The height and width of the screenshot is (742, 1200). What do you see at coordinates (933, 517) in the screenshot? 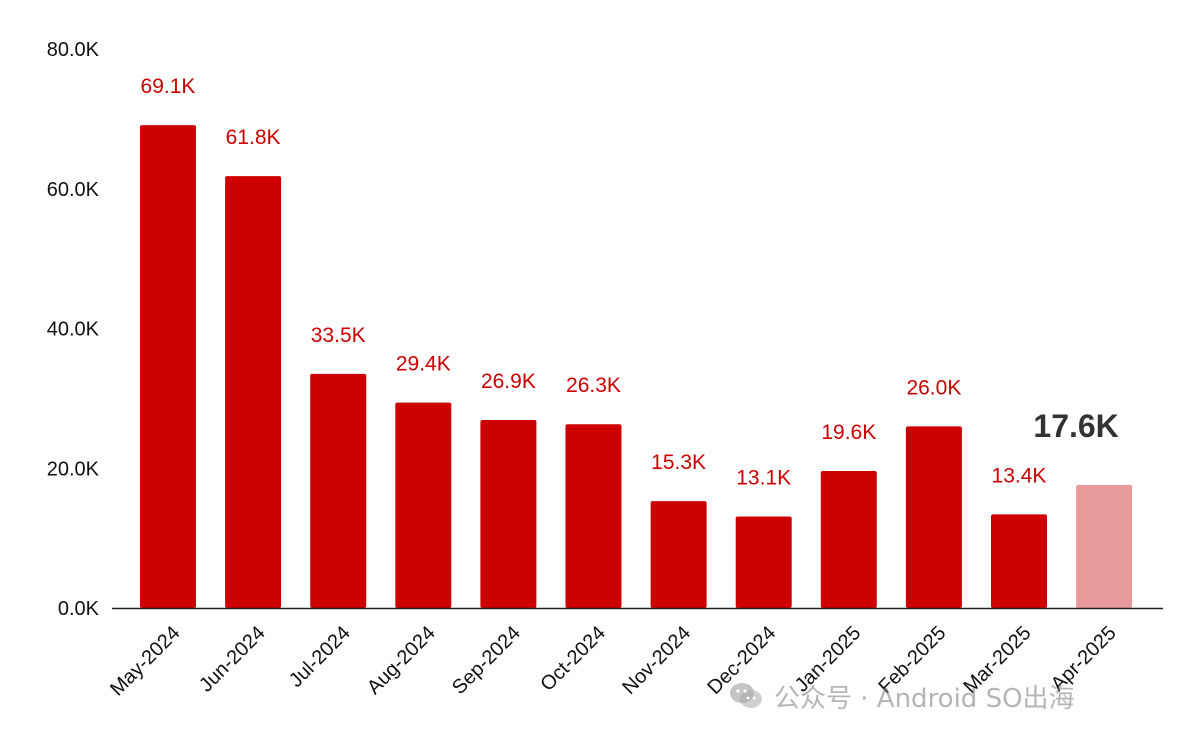
I see `bar-feb-2025` at bounding box center [933, 517].